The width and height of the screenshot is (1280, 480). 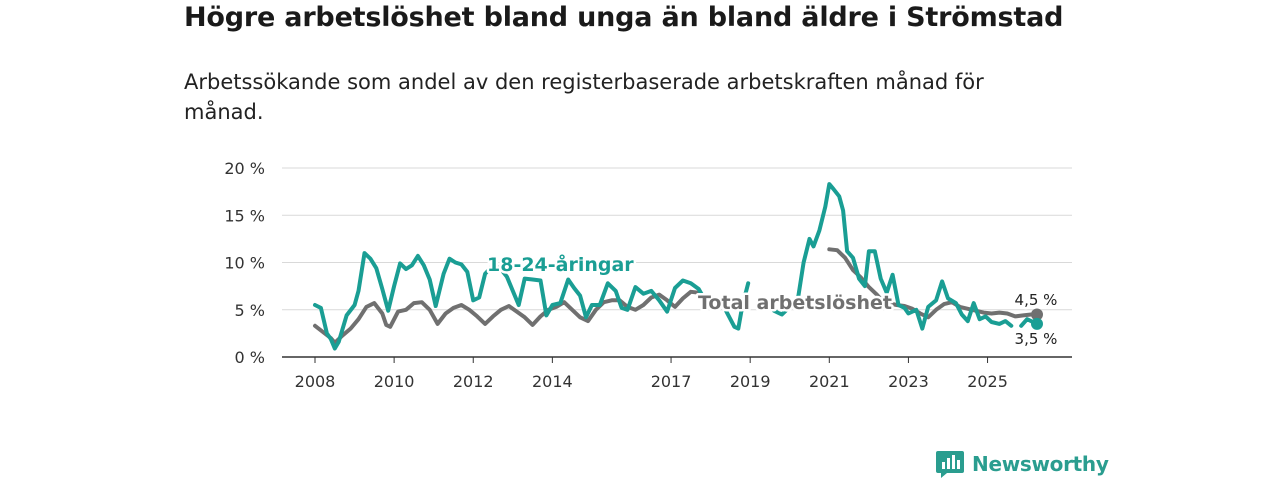 What do you see at coordinates (795, 303) in the screenshot?
I see `series-label-total: Total arbetslöshet` at bounding box center [795, 303].